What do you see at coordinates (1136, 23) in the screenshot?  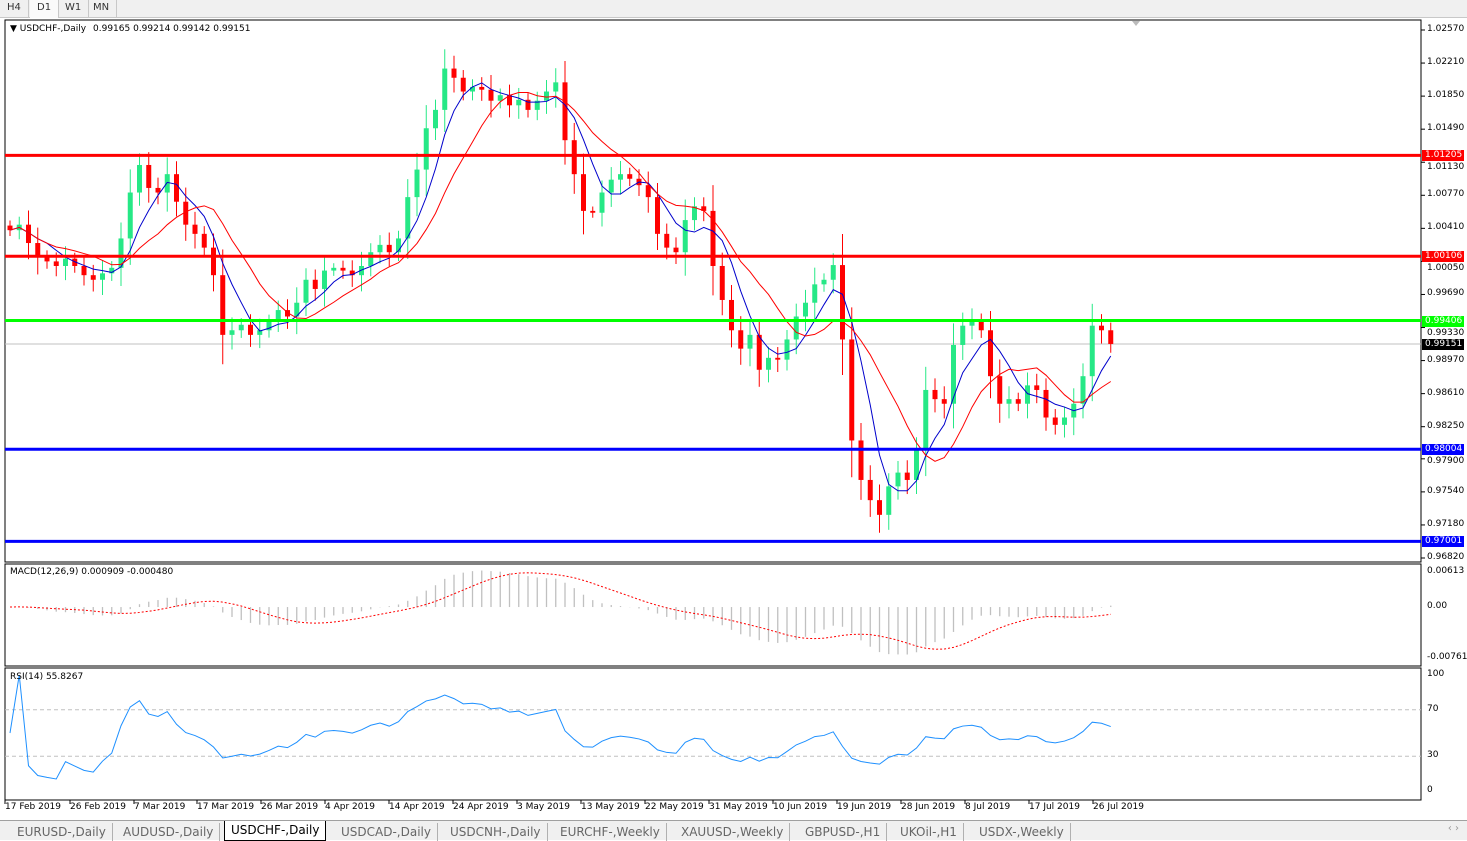 I see `shift-marker-icon` at bounding box center [1136, 23].